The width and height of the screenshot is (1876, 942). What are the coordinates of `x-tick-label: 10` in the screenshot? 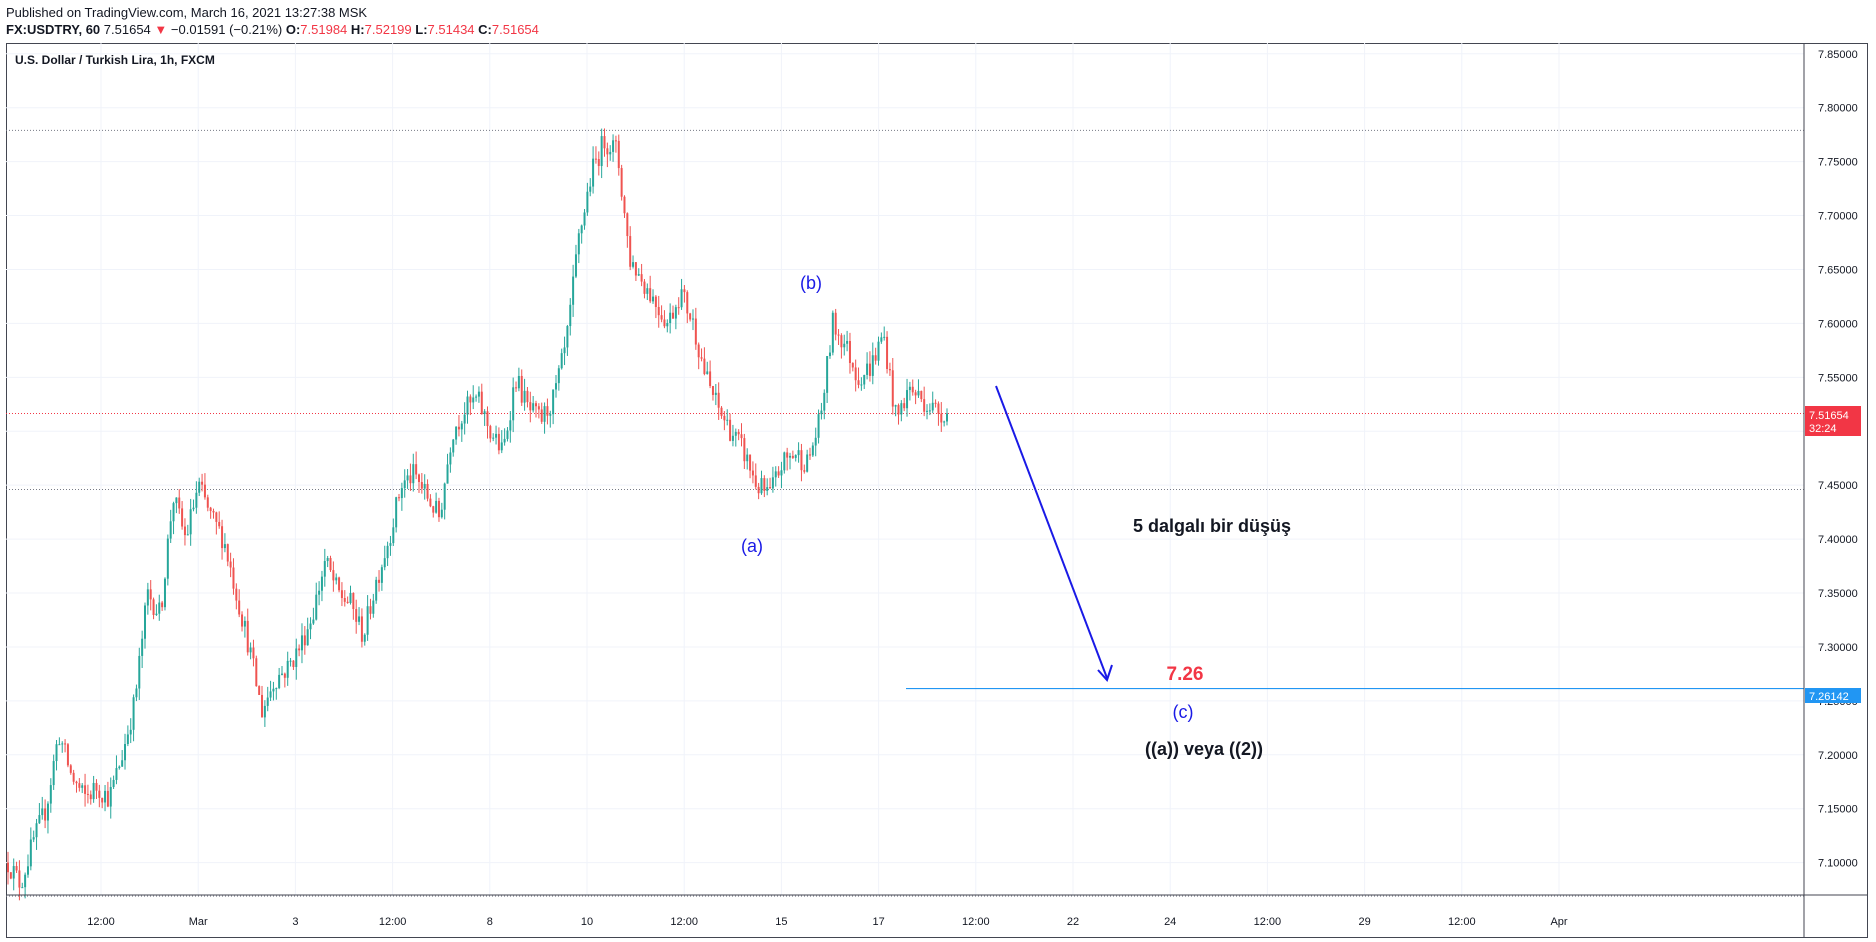 It's located at (587, 922).